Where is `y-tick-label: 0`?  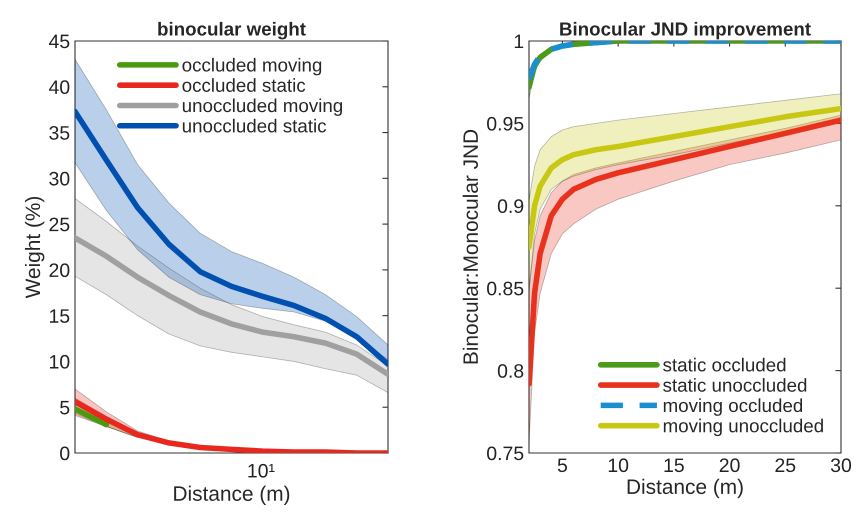 y-tick-label: 0 is located at coordinates (65, 453).